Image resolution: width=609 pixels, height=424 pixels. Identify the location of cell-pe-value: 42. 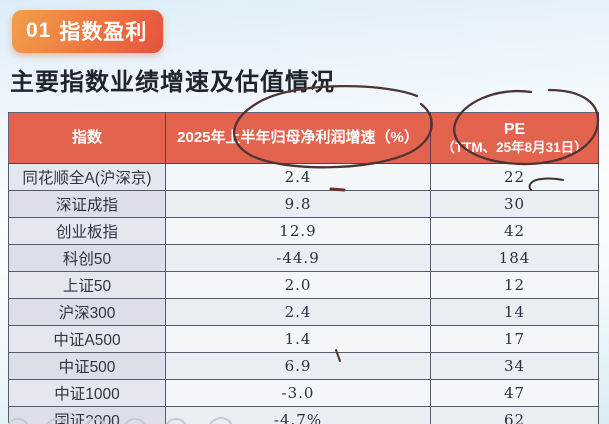
(514, 231).